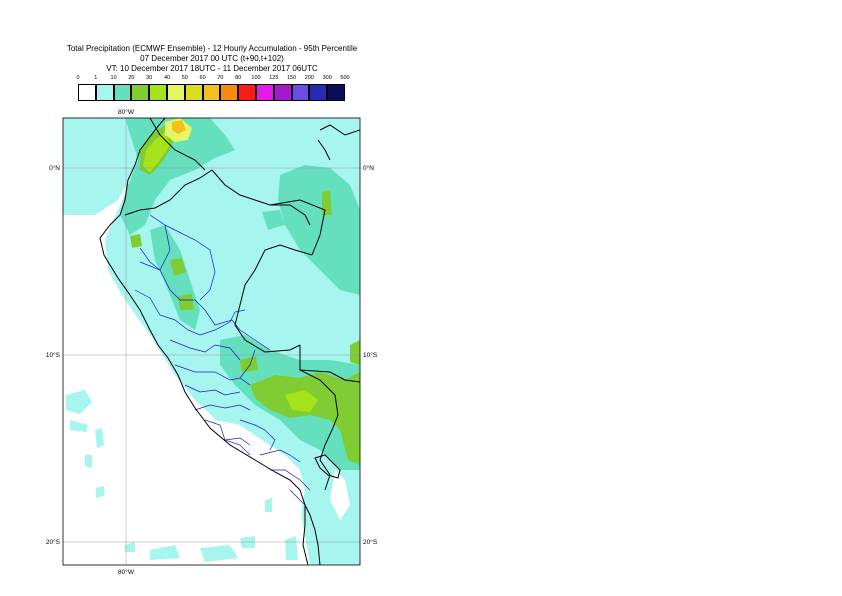 The height and width of the screenshot is (596, 842). I want to click on lat-label-20s-right: 20°S, so click(370, 542).